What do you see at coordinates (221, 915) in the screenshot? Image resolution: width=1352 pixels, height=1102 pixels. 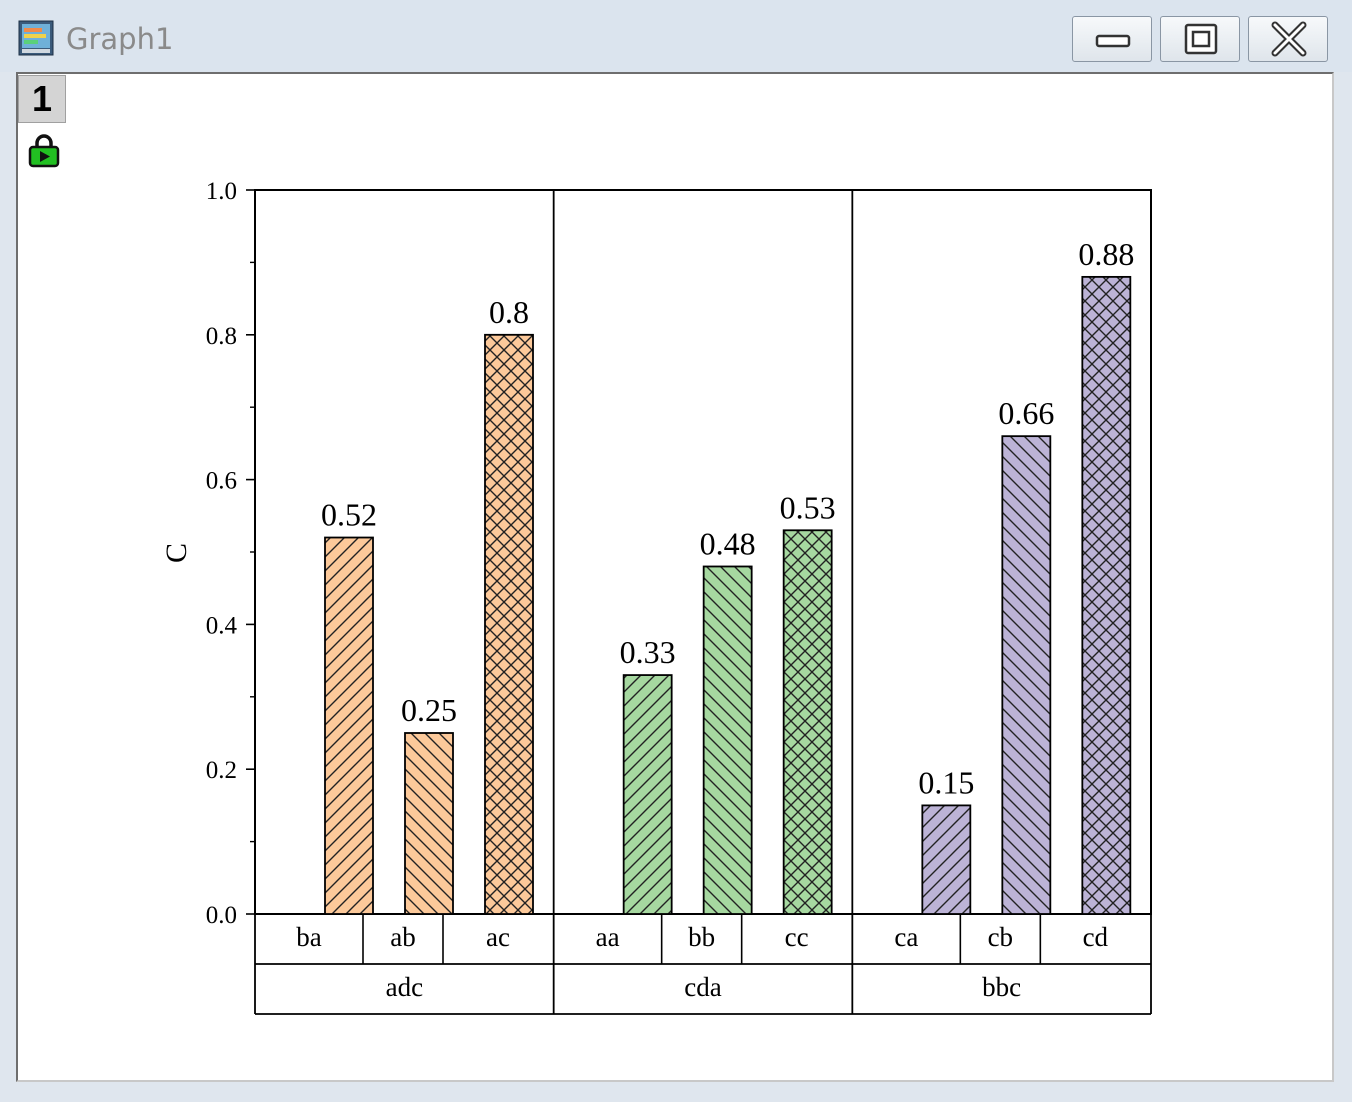 I see `y-tick-label: 0.0` at bounding box center [221, 915].